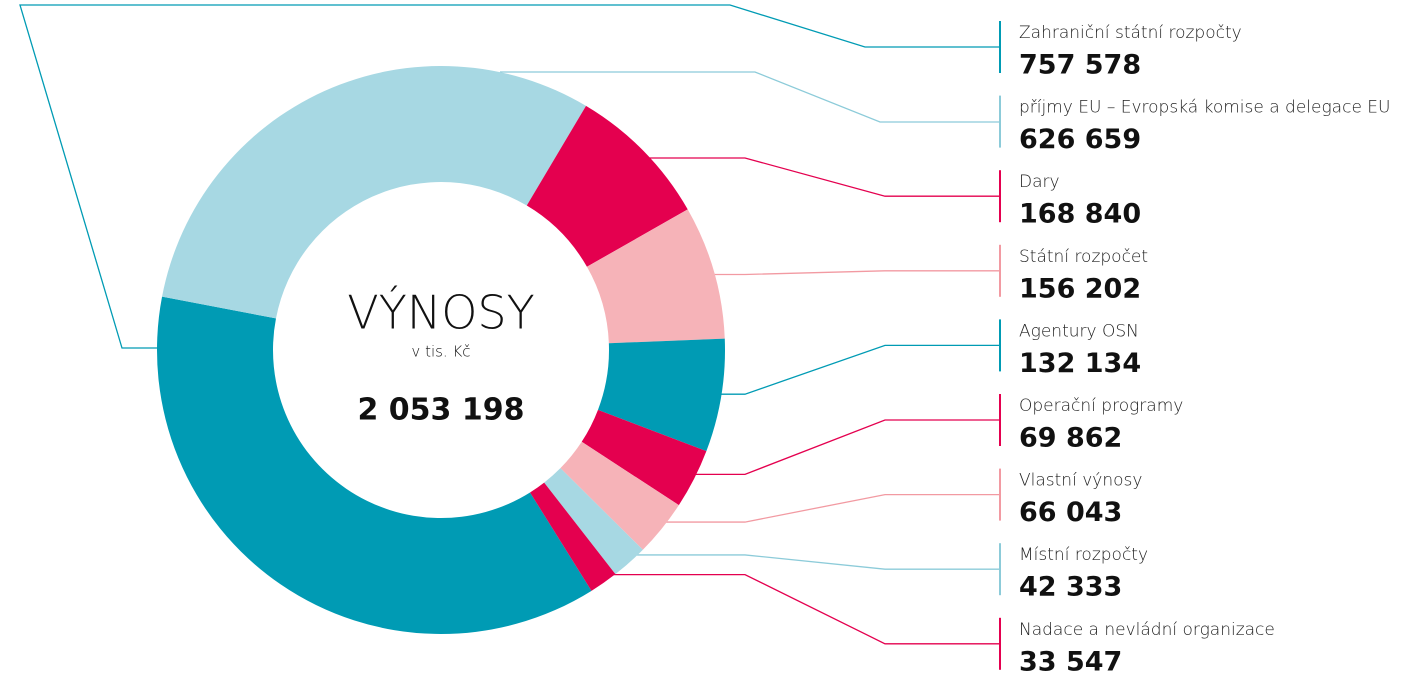 The height and width of the screenshot is (676, 1427). Describe the element at coordinates (1070, 587) in the screenshot. I see `value-label: 42 333` at that location.